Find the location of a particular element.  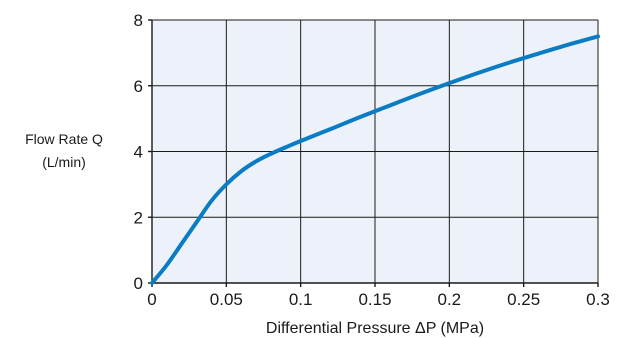

x-tick-label-3: 0.15 is located at coordinates (374, 299).